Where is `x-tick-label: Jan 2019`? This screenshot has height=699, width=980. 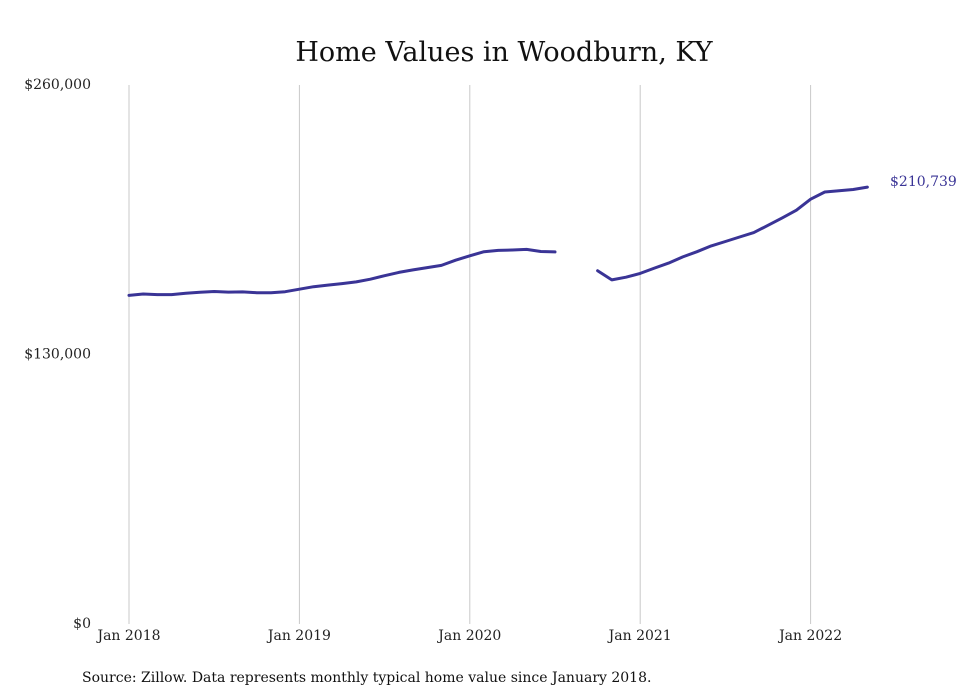 x-tick-label: Jan 2019 is located at coordinates (298, 636).